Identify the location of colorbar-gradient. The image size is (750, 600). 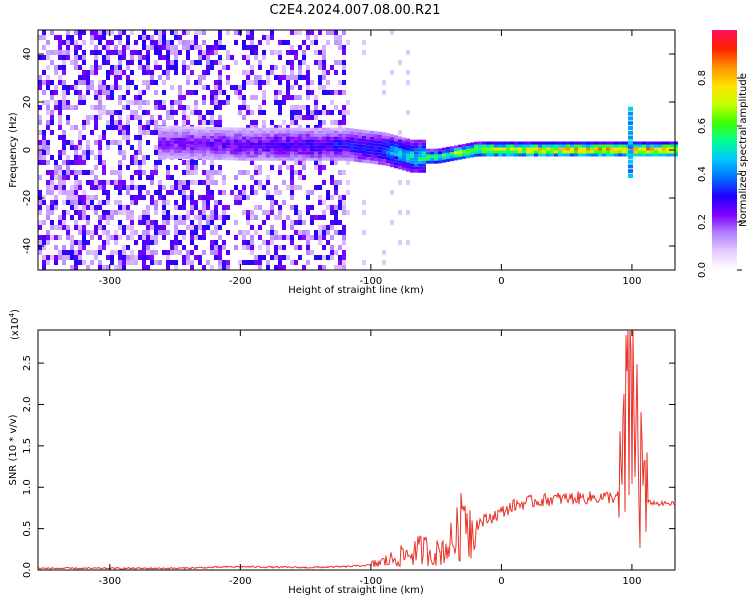
(724, 150).